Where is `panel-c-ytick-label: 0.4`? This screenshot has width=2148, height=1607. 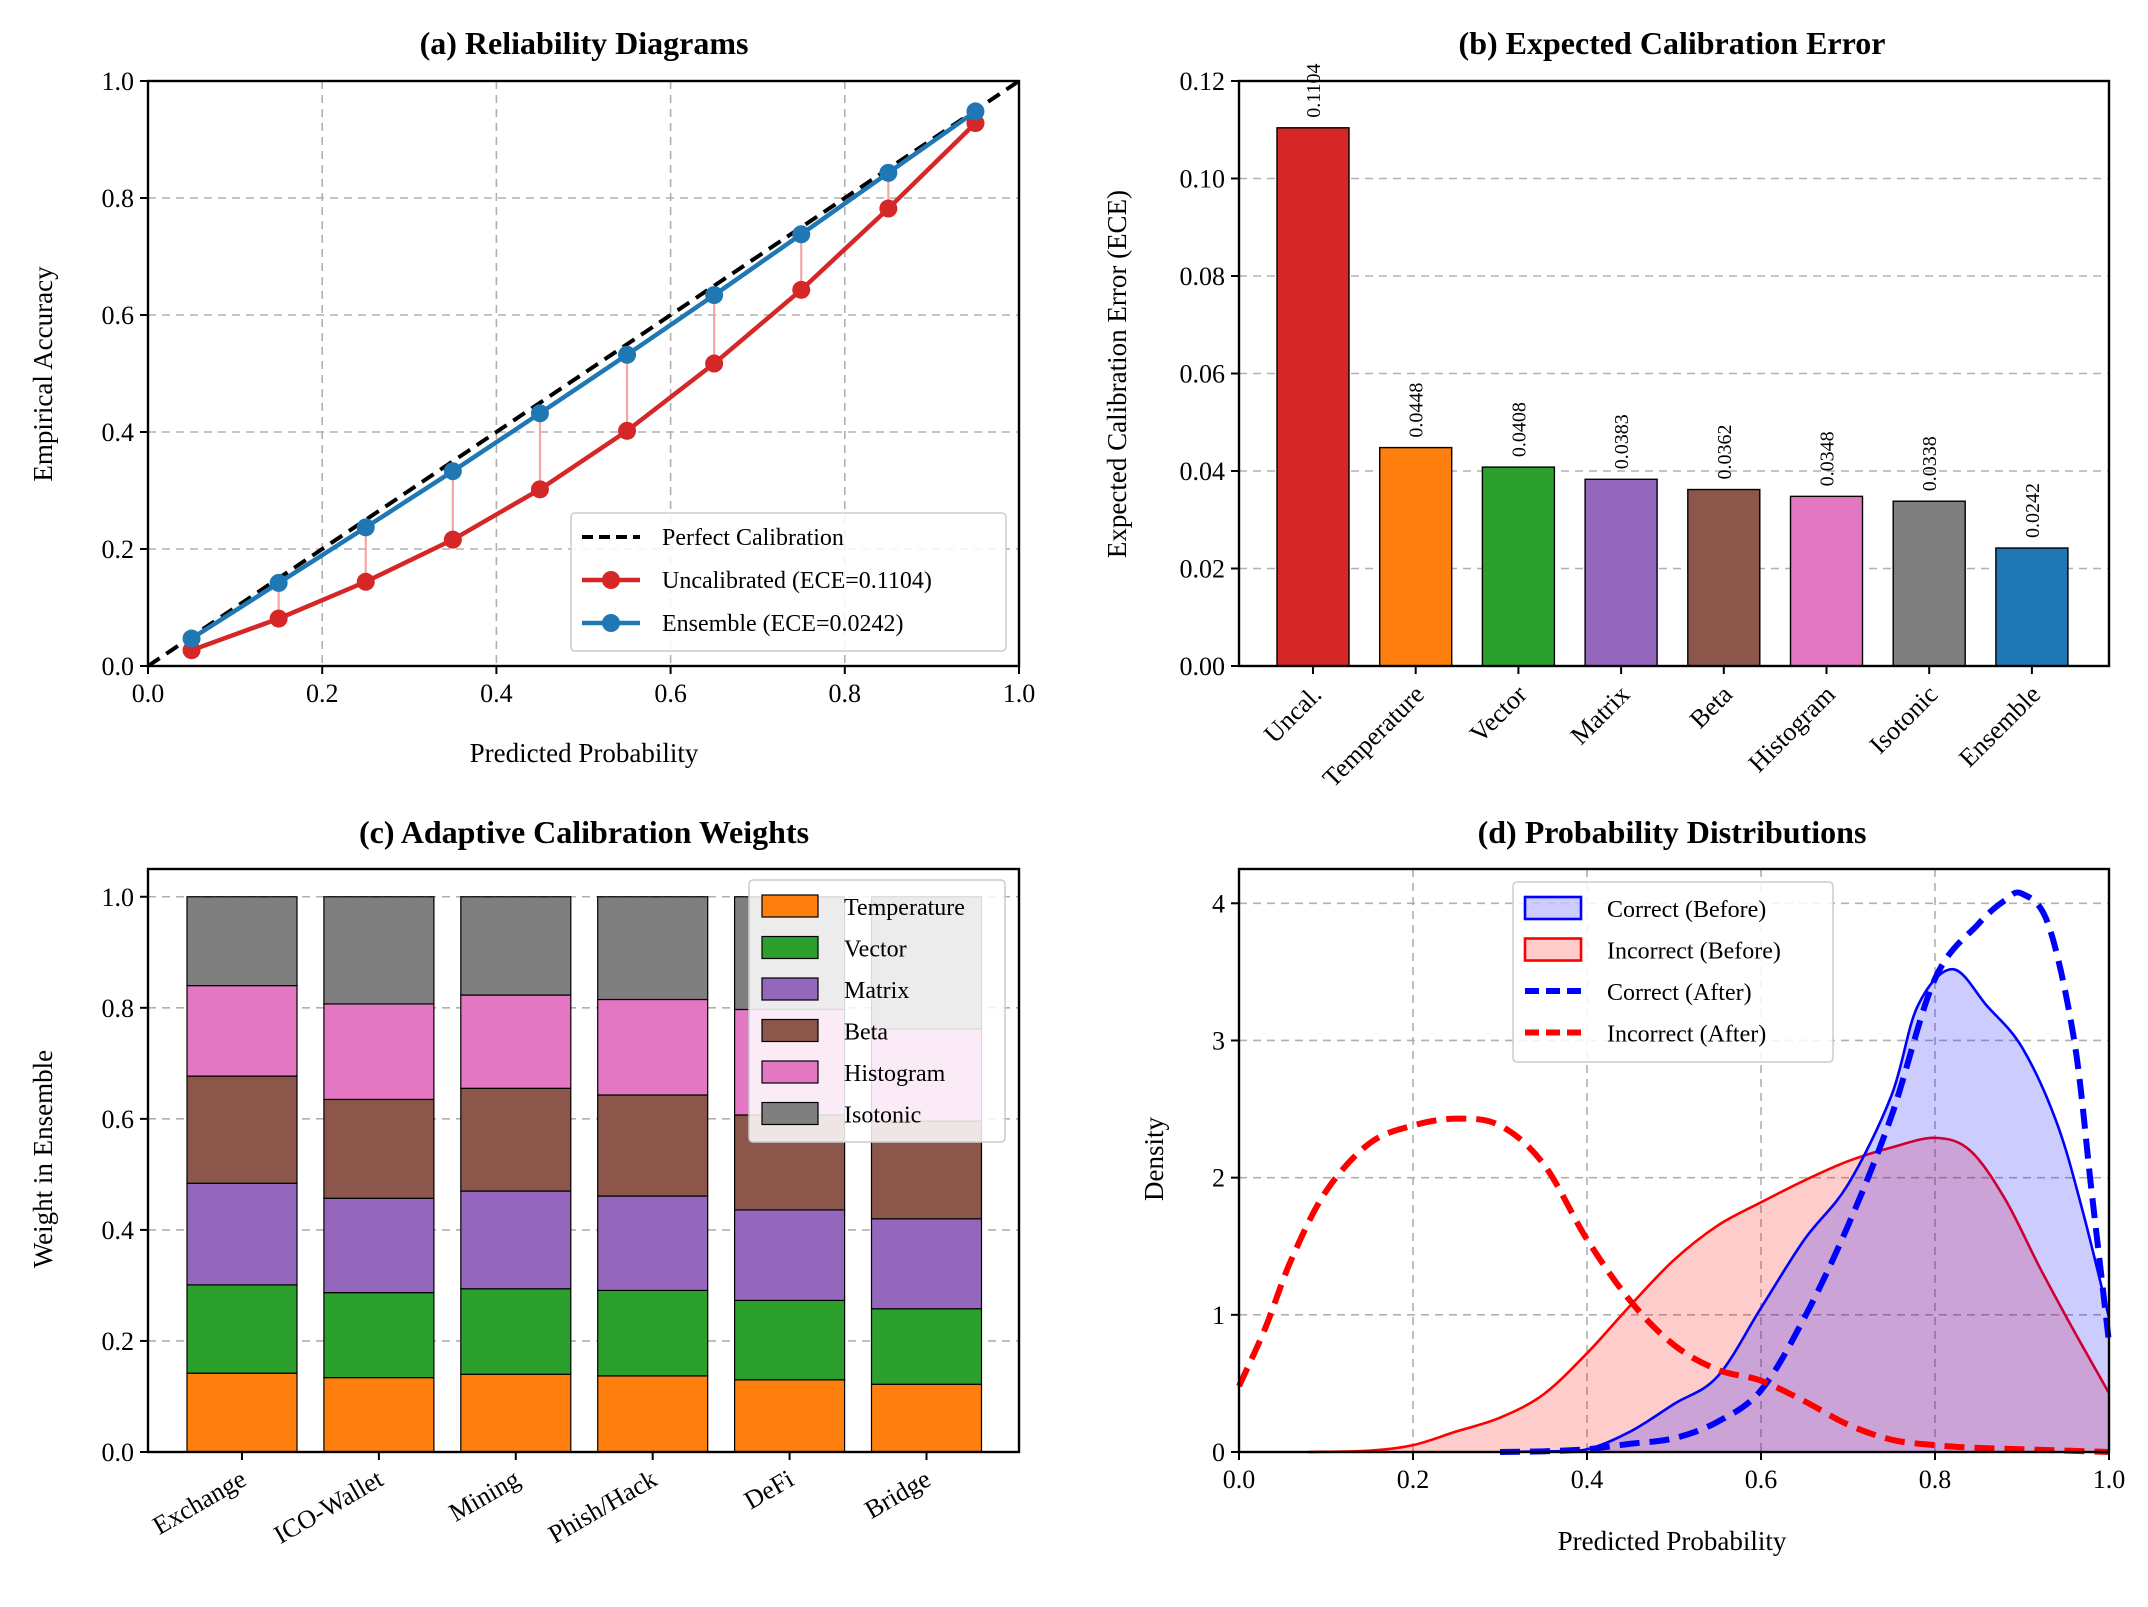
panel-c-ytick-label: 0.4 is located at coordinates (118, 1230).